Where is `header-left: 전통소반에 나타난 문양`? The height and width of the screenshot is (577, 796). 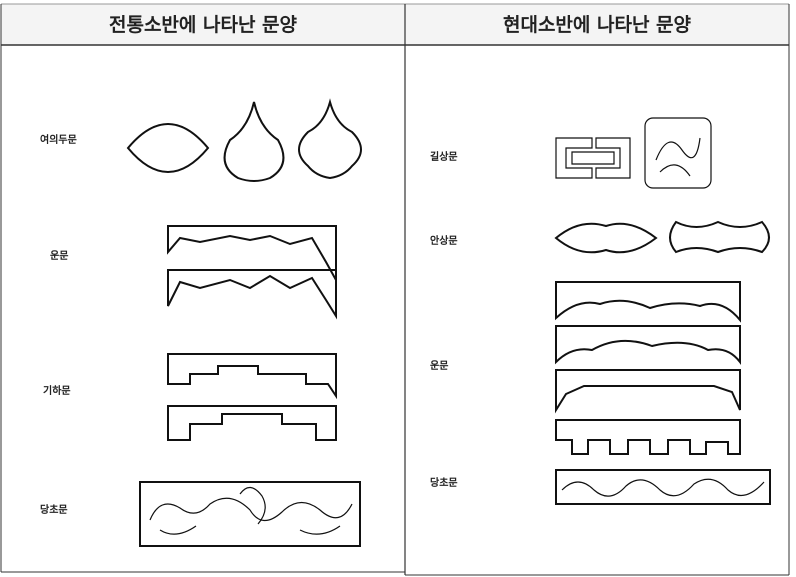
header-left: 전통소반에 나타난 문양 is located at coordinates (203, 25).